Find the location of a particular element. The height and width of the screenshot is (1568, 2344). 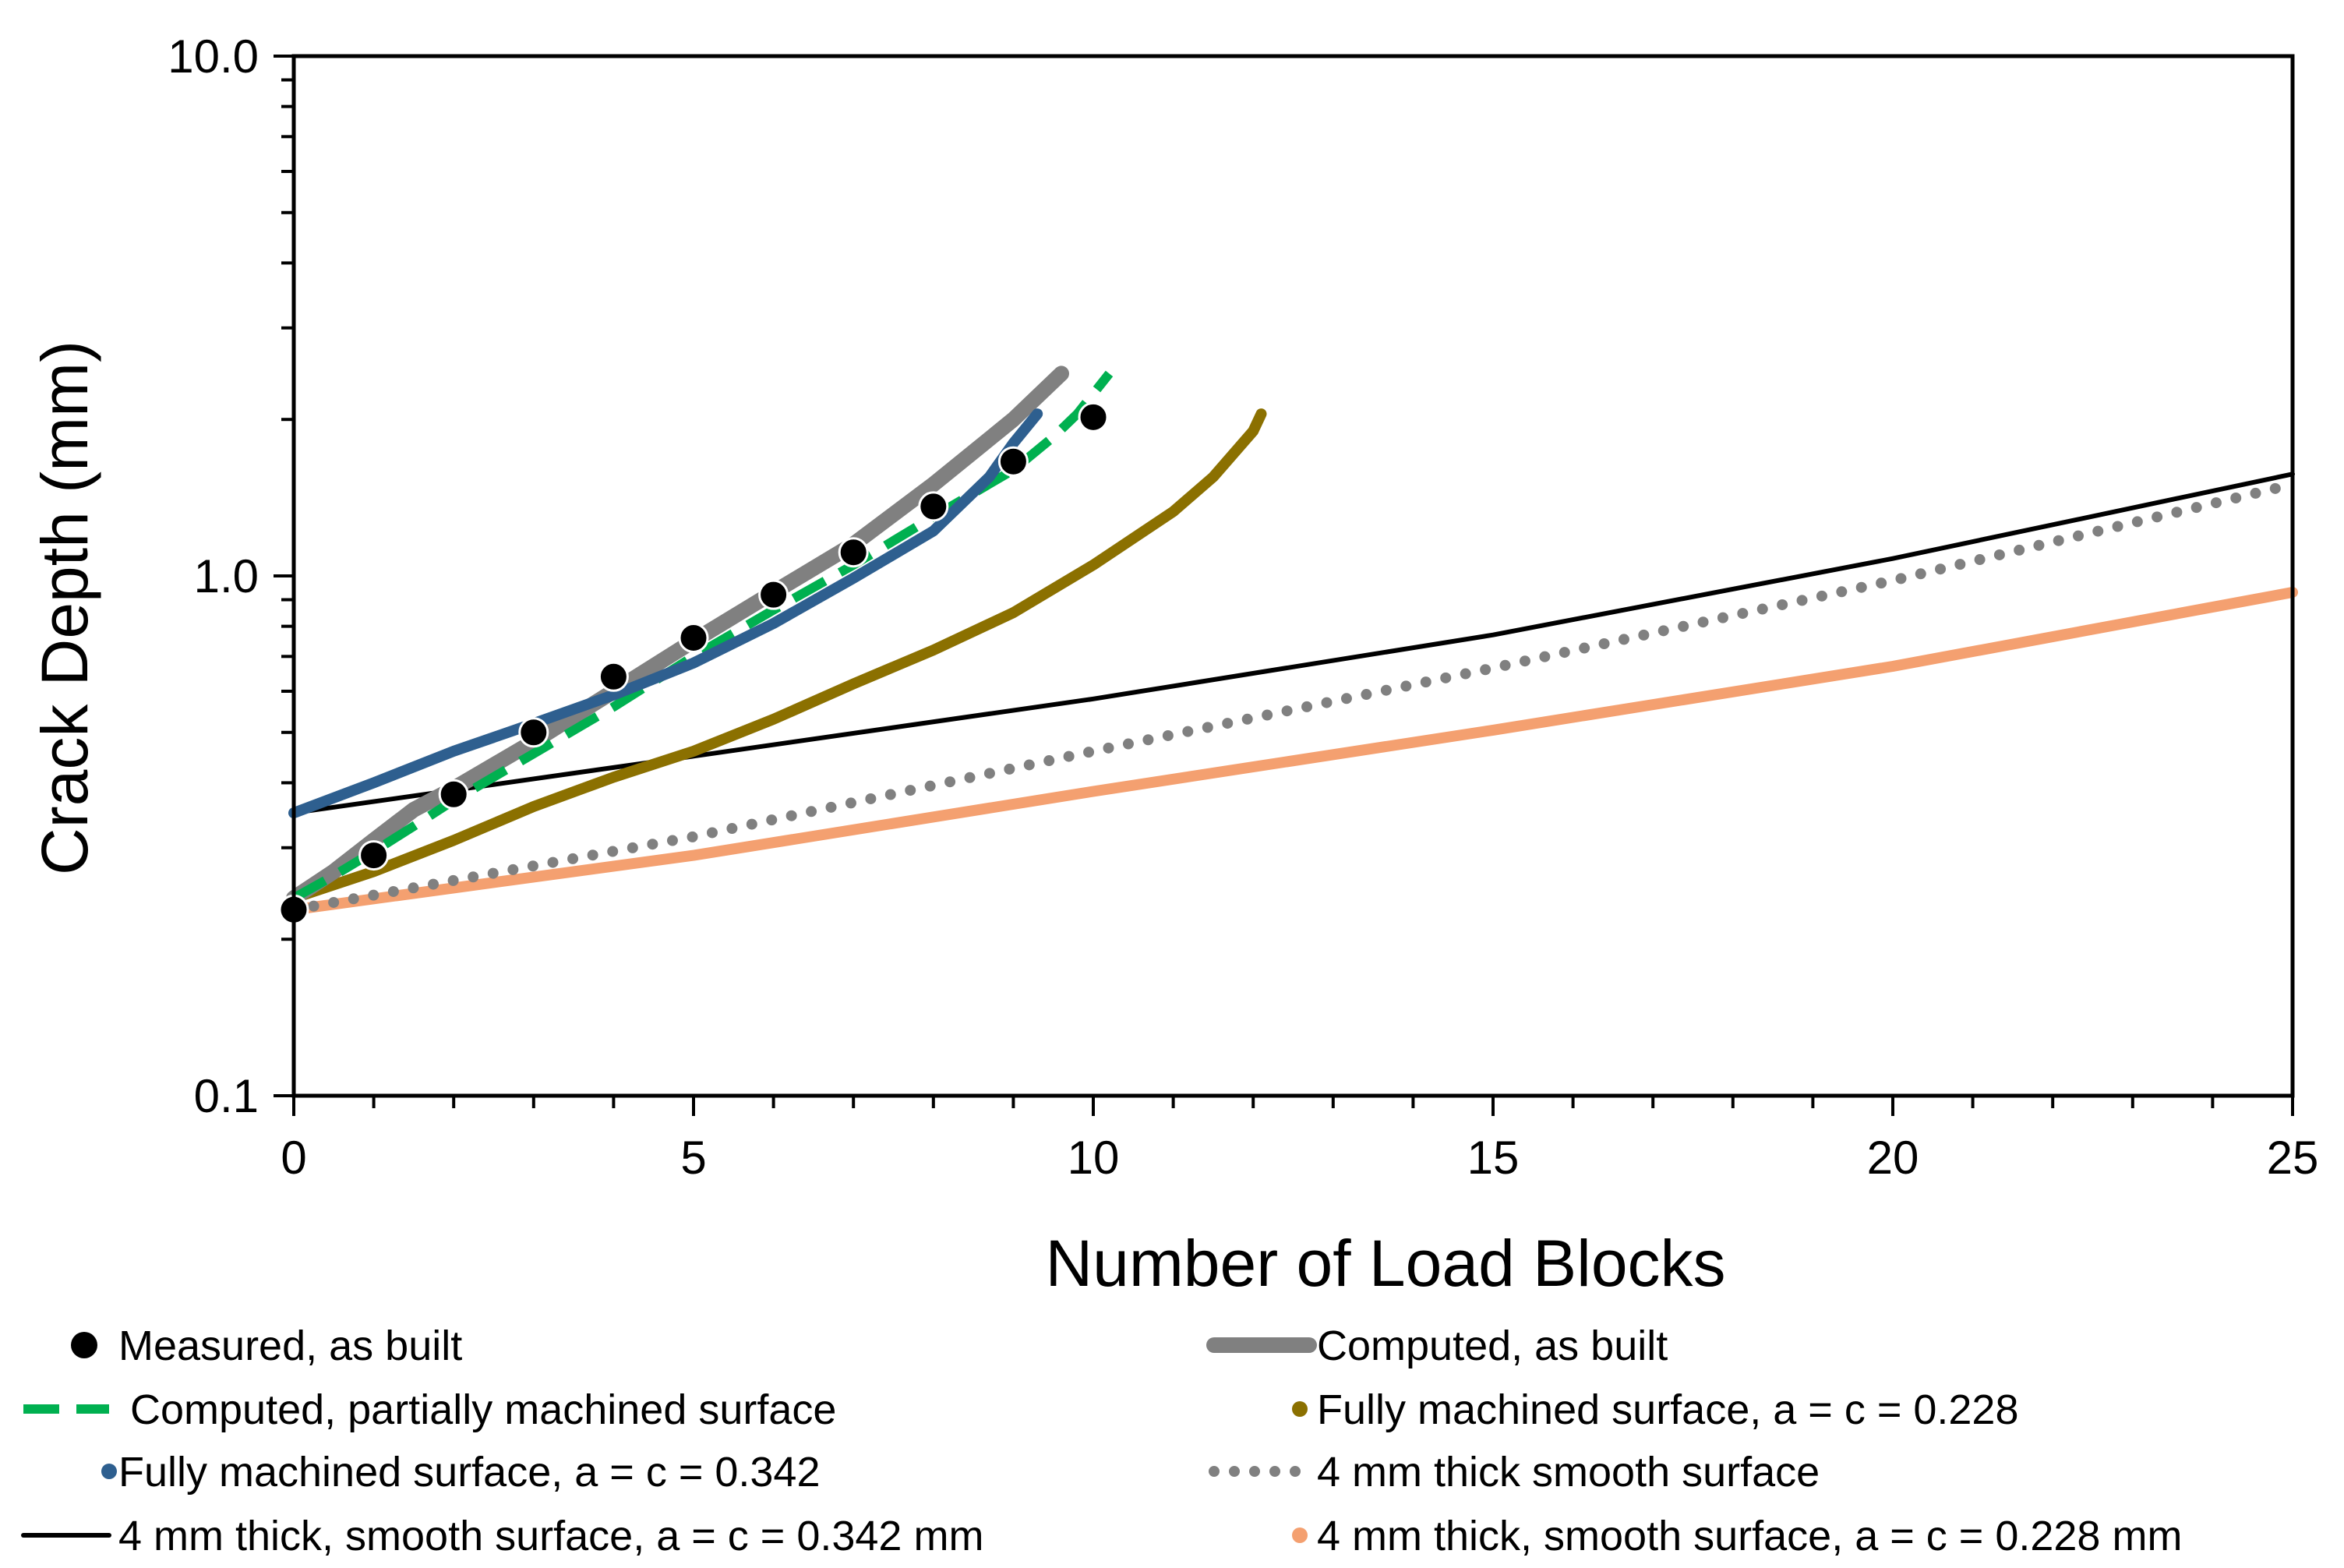

legend-label: 4 mm thick smooth surface is located at coordinates (1569, 1472).